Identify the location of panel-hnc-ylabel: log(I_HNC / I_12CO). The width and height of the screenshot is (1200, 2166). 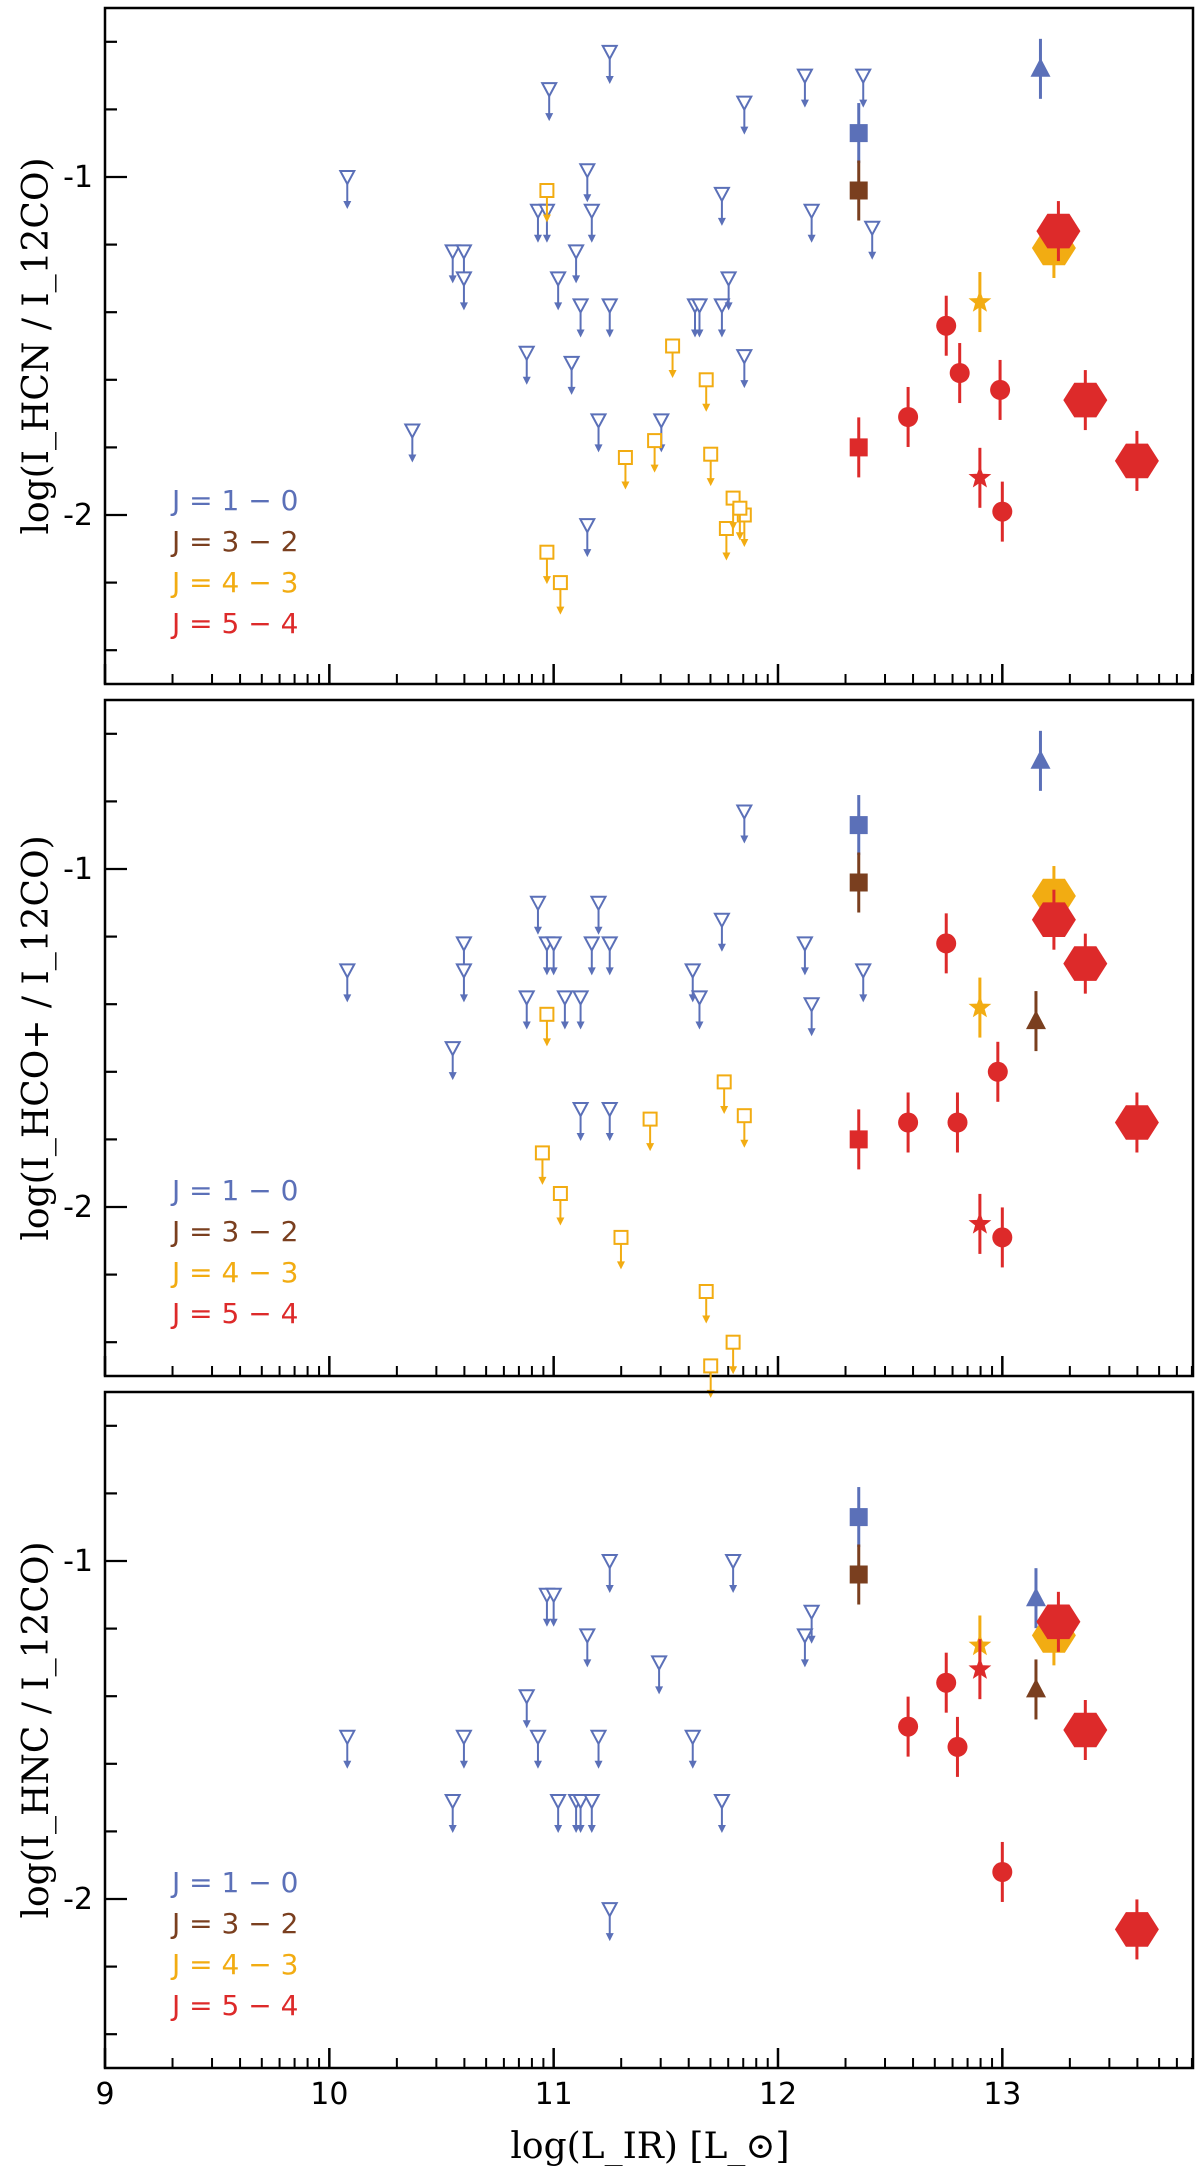
(36, 1729).